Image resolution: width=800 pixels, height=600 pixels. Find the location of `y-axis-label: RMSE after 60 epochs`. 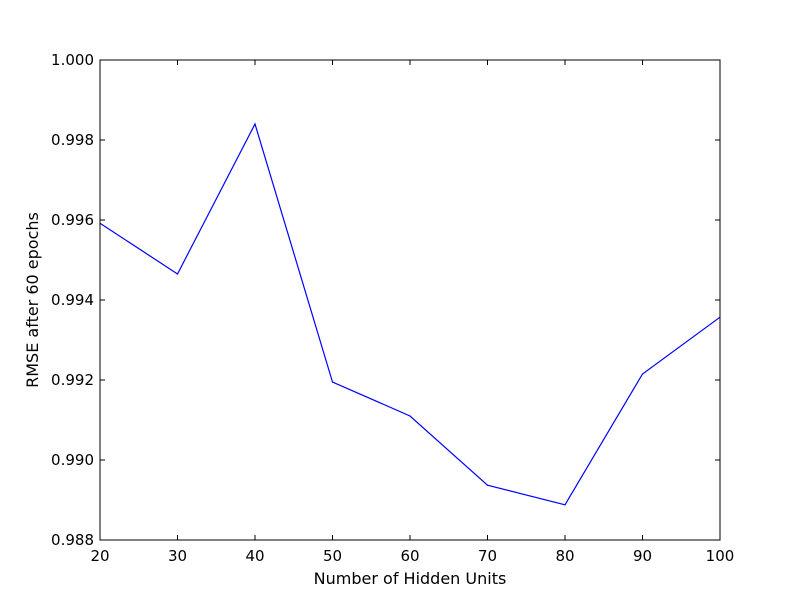

y-axis-label: RMSE after 60 epochs is located at coordinates (32, 300).